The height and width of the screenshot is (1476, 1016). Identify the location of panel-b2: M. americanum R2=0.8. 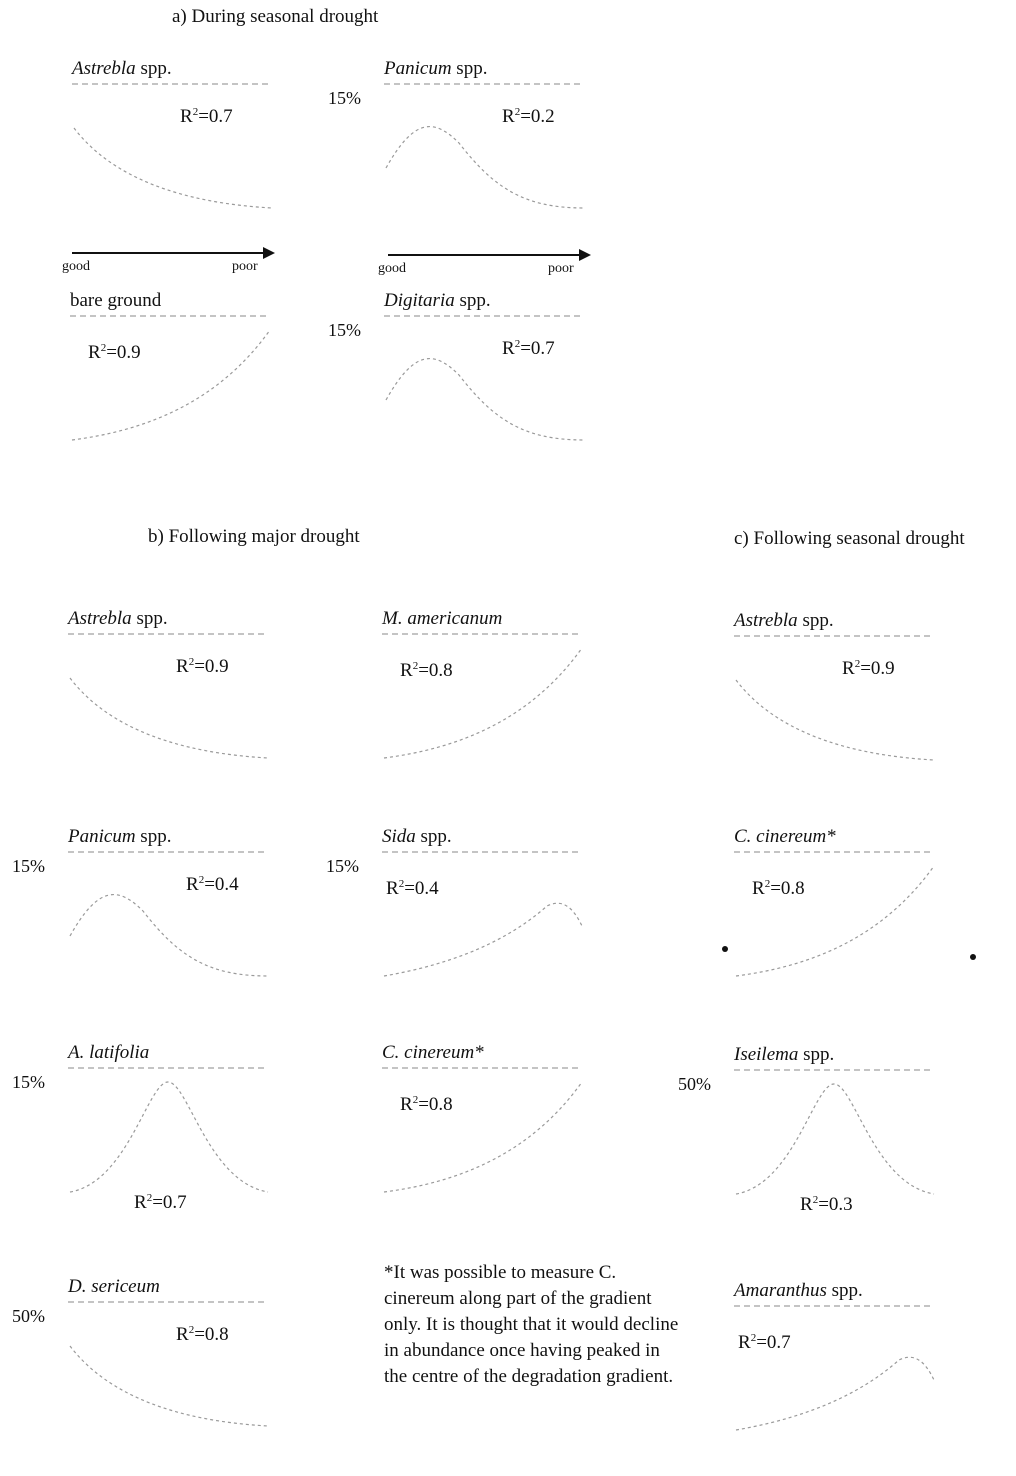
(487, 698).